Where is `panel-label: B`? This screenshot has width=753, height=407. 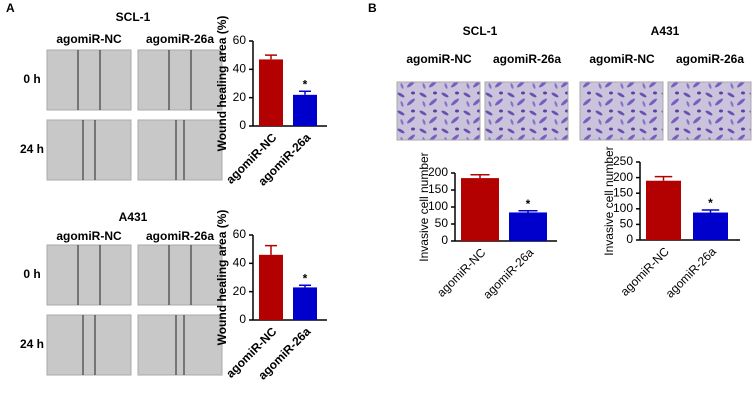
panel-label: B is located at coordinates (372, 8).